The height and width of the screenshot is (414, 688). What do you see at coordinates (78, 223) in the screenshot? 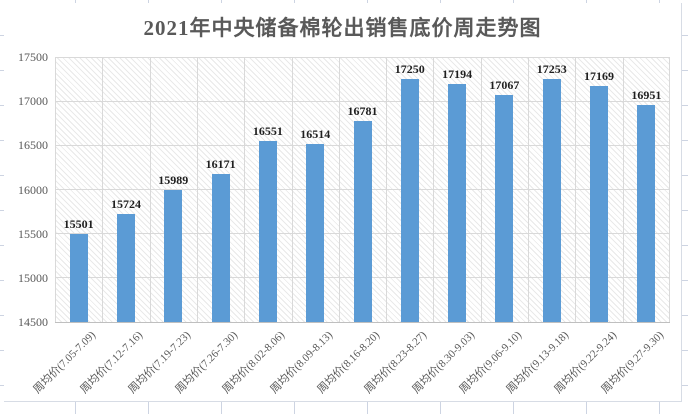
I see `bar-value-label: 15501` at bounding box center [78, 223].